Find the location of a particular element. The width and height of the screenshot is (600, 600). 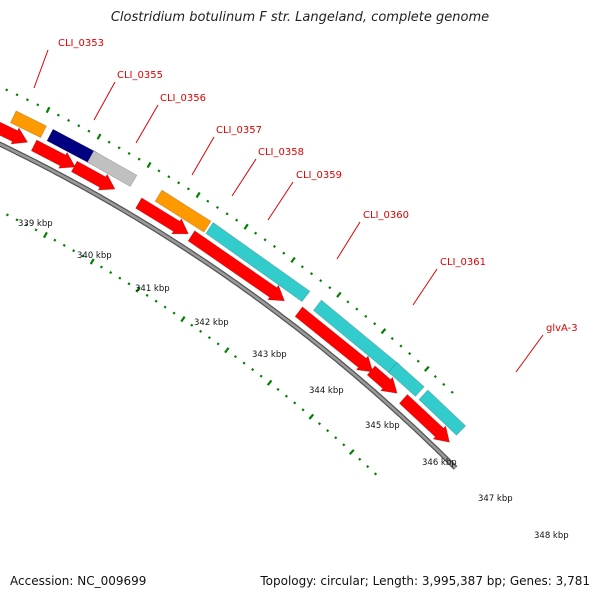

gene-label: CLI_0357 is located at coordinates (239, 130).